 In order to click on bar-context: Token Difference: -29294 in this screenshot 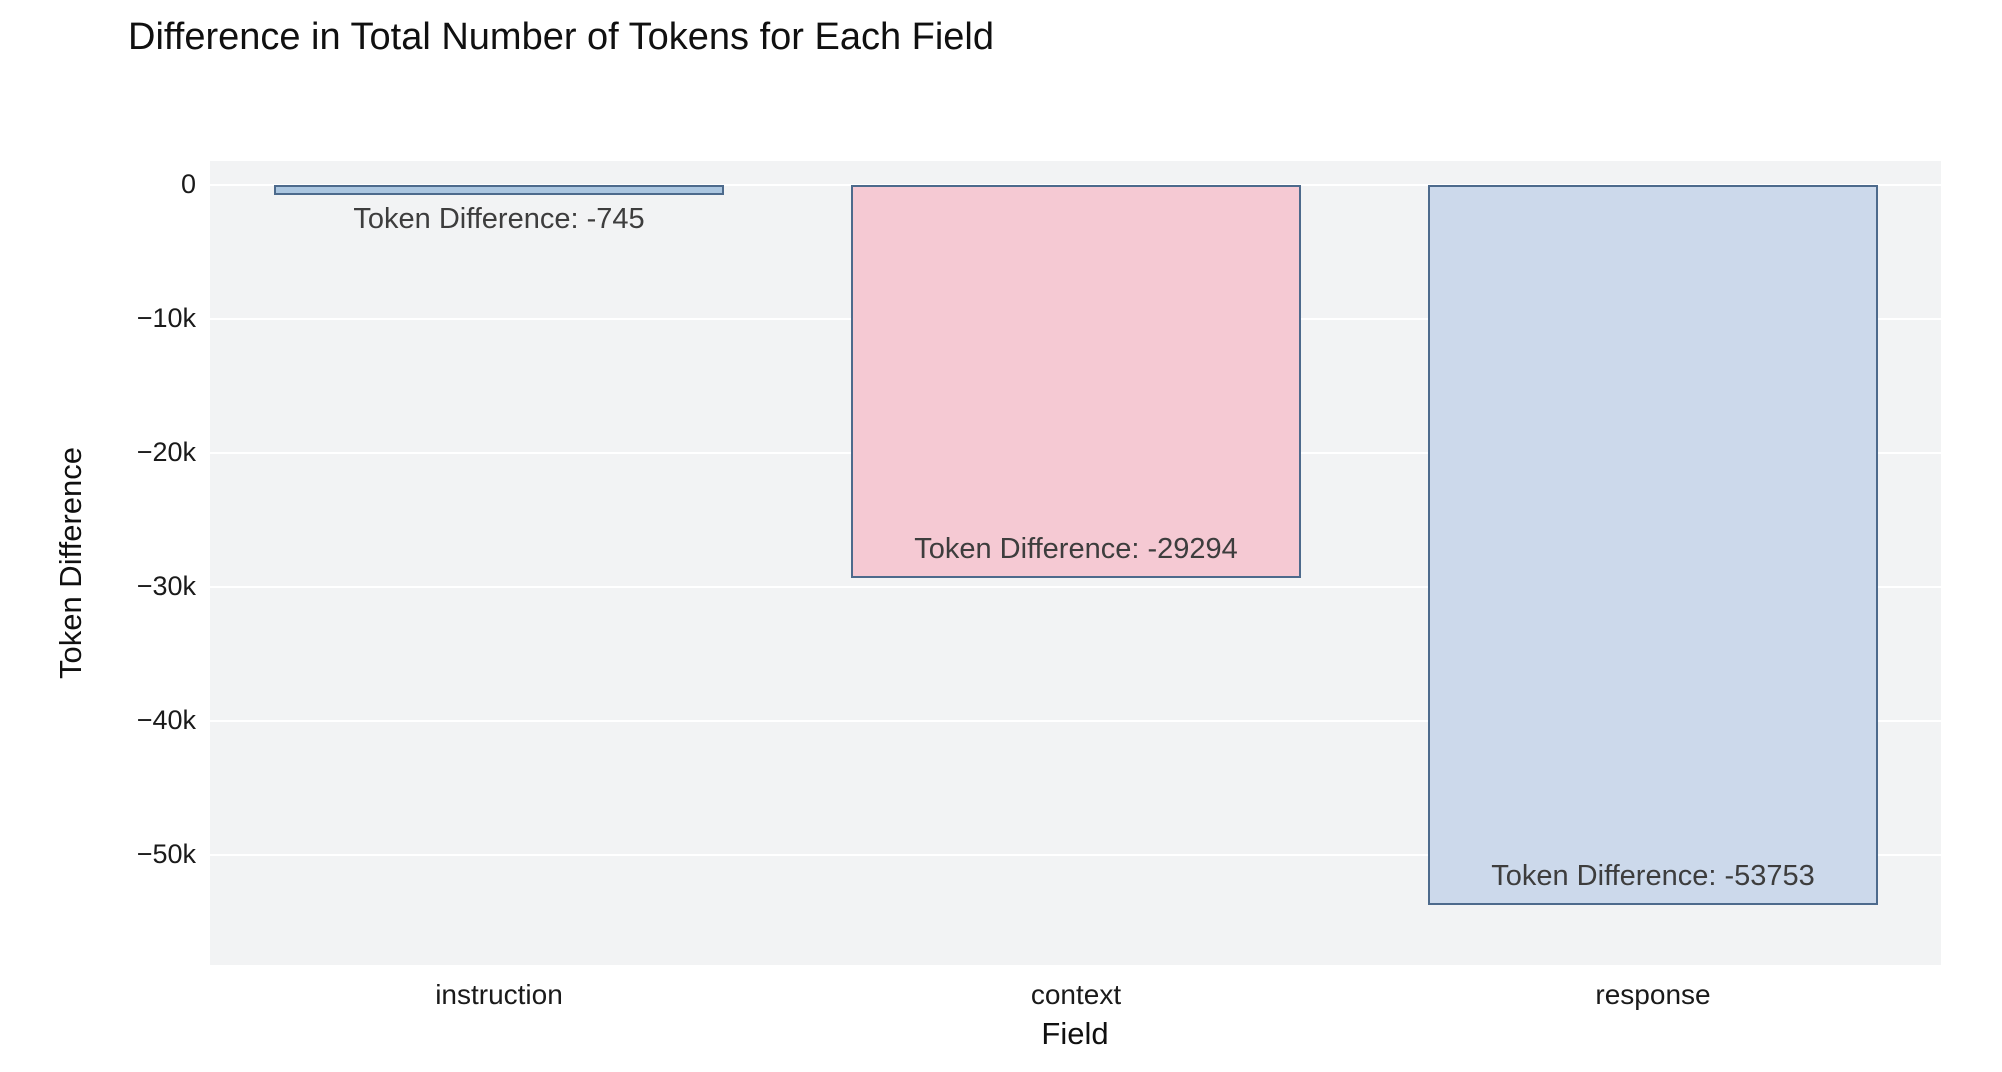, I will do `click(1076, 381)`.